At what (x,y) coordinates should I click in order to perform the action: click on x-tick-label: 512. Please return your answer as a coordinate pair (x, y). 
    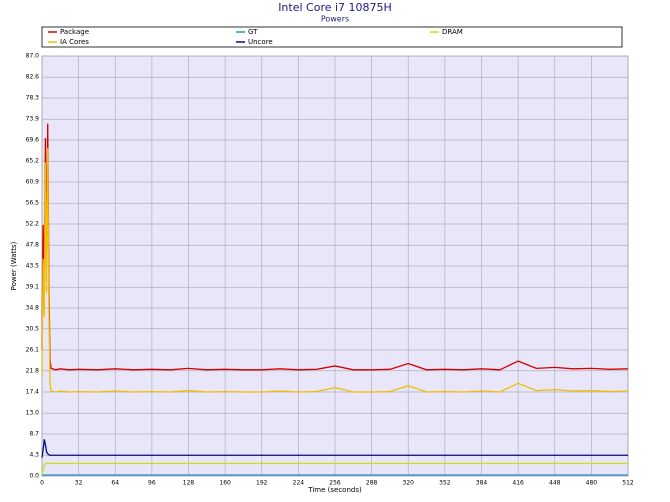
    Looking at the image, I should click on (628, 483).